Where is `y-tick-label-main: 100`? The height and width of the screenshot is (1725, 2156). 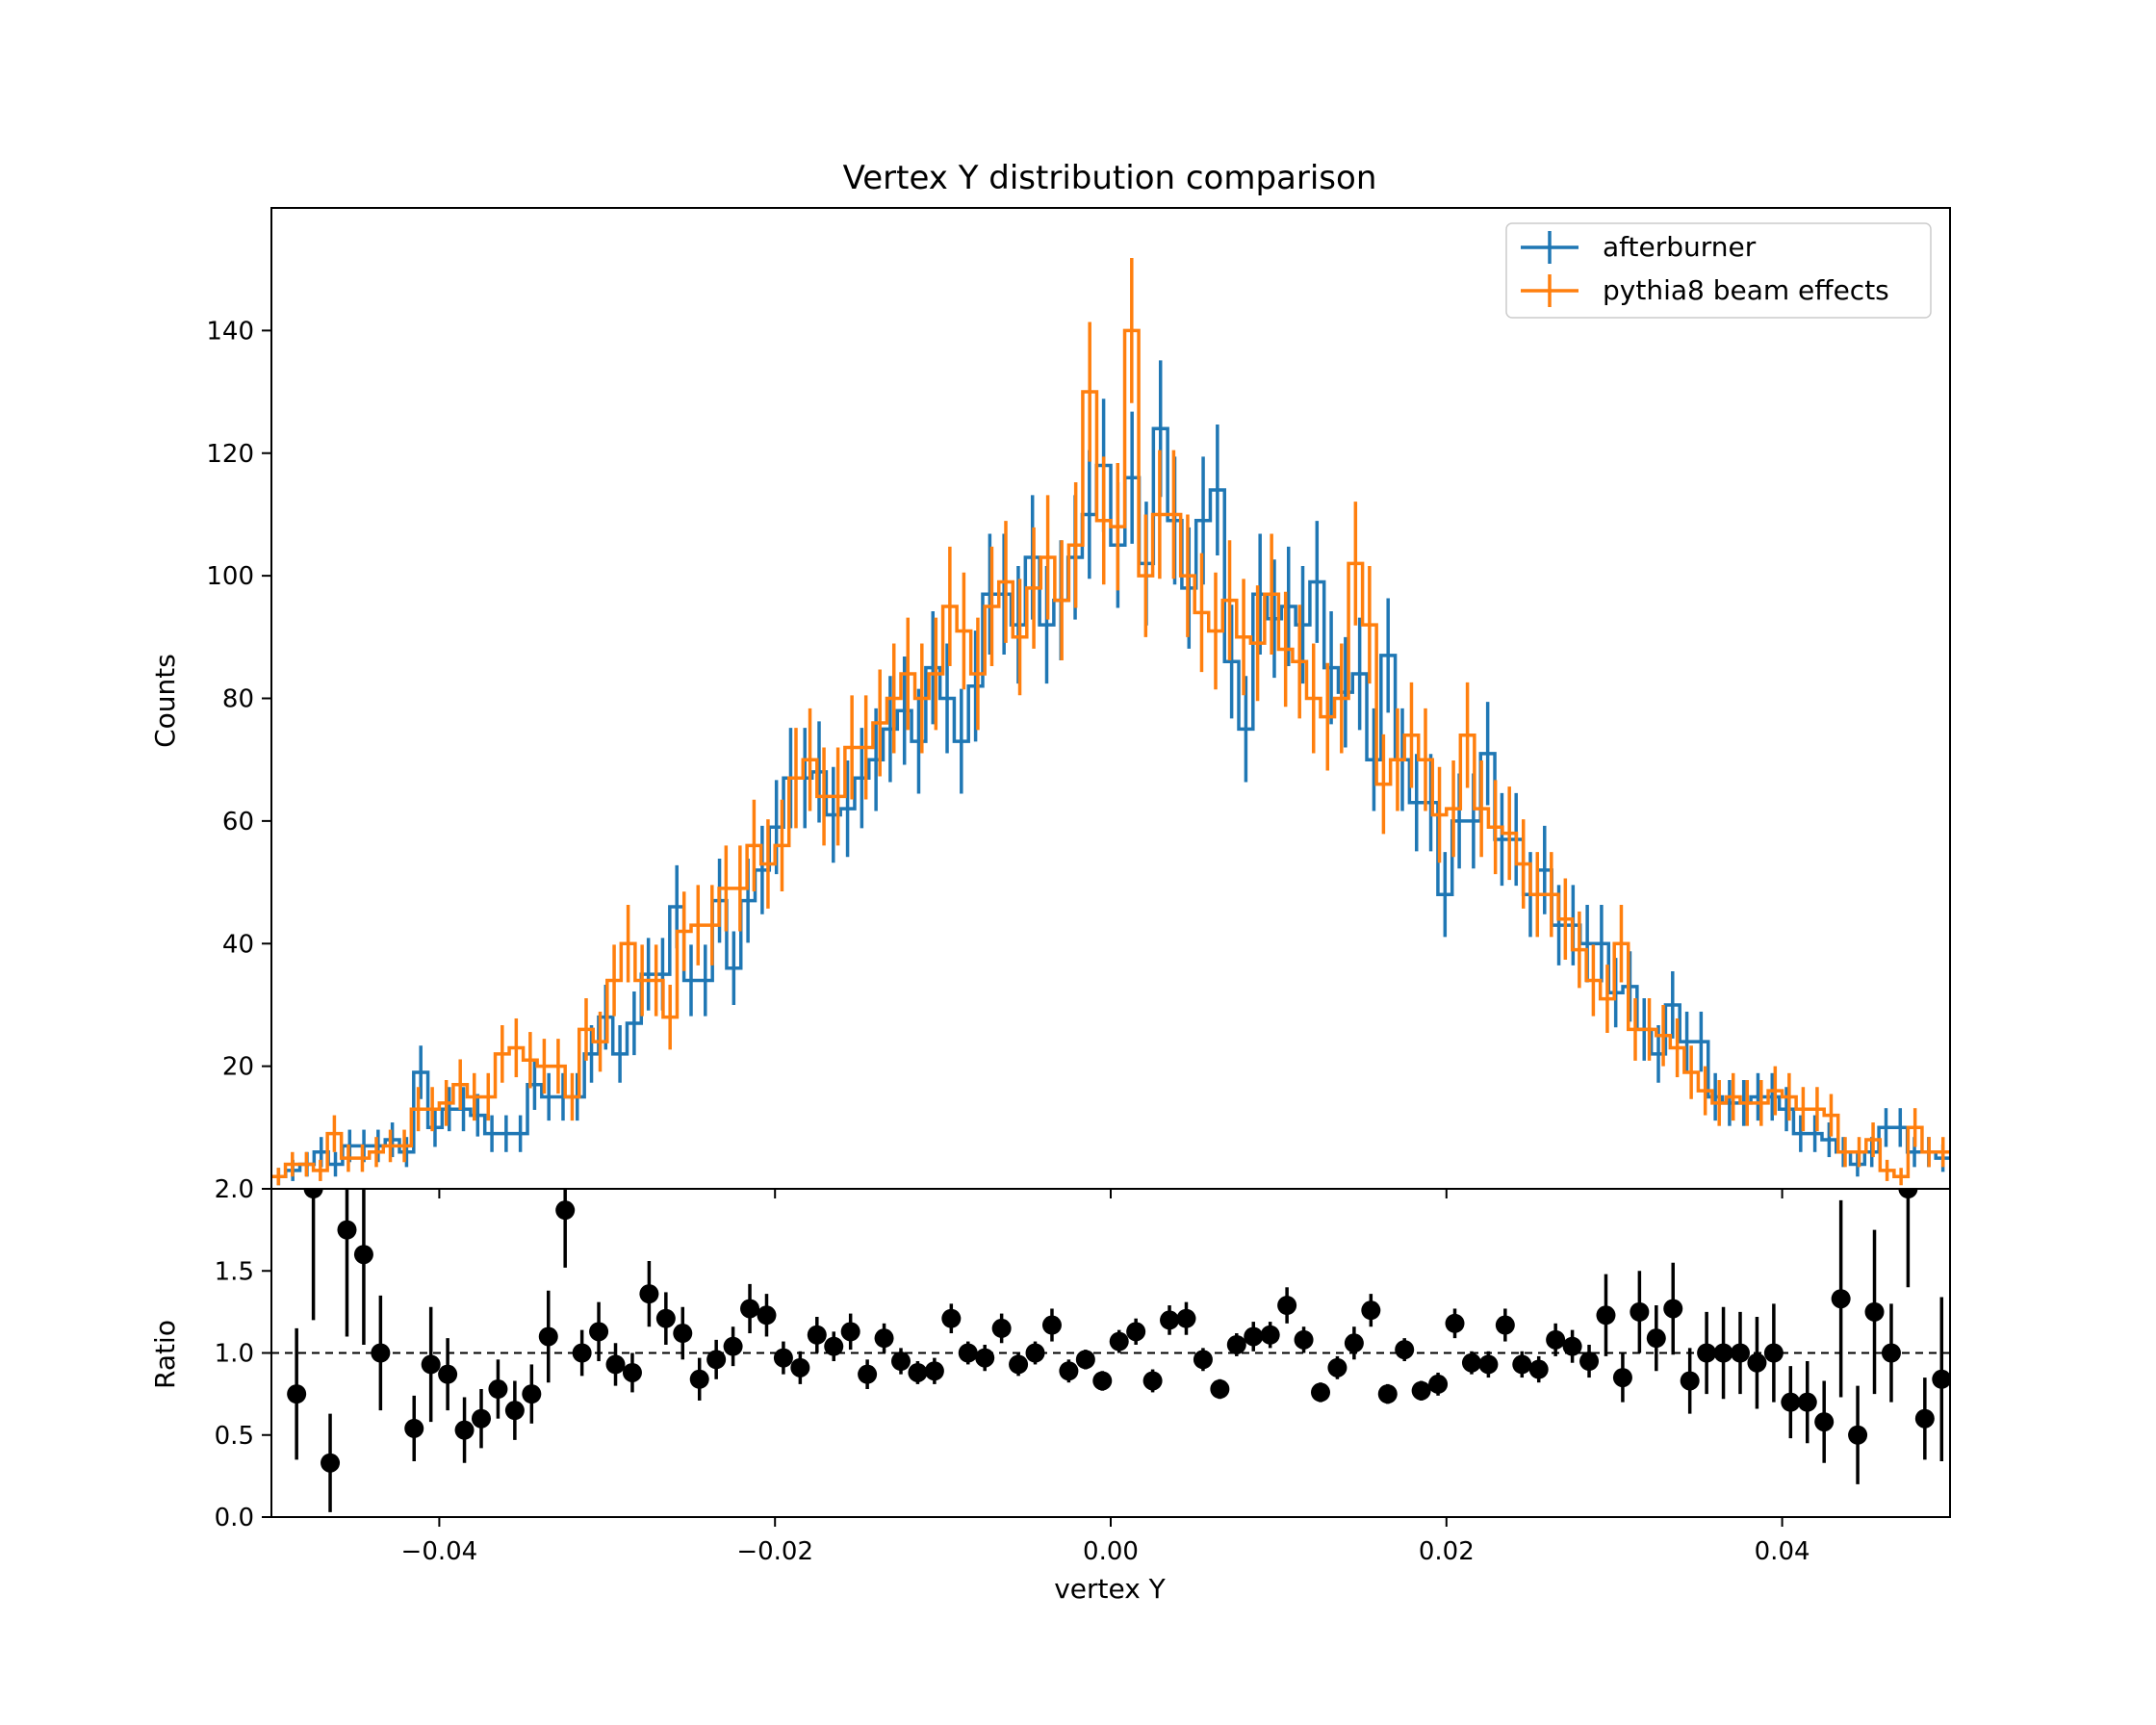 y-tick-label-main: 100 is located at coordinates (230, 576).